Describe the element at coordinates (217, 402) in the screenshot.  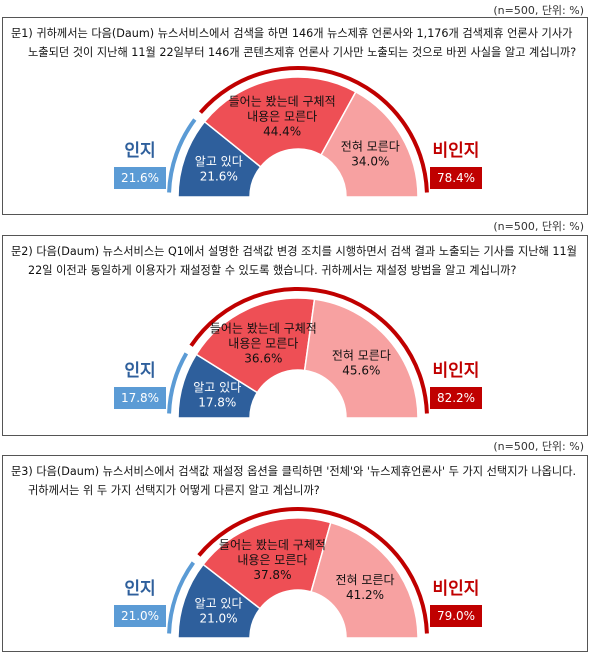
I see `slice-value-label: 17.8%` at that location.